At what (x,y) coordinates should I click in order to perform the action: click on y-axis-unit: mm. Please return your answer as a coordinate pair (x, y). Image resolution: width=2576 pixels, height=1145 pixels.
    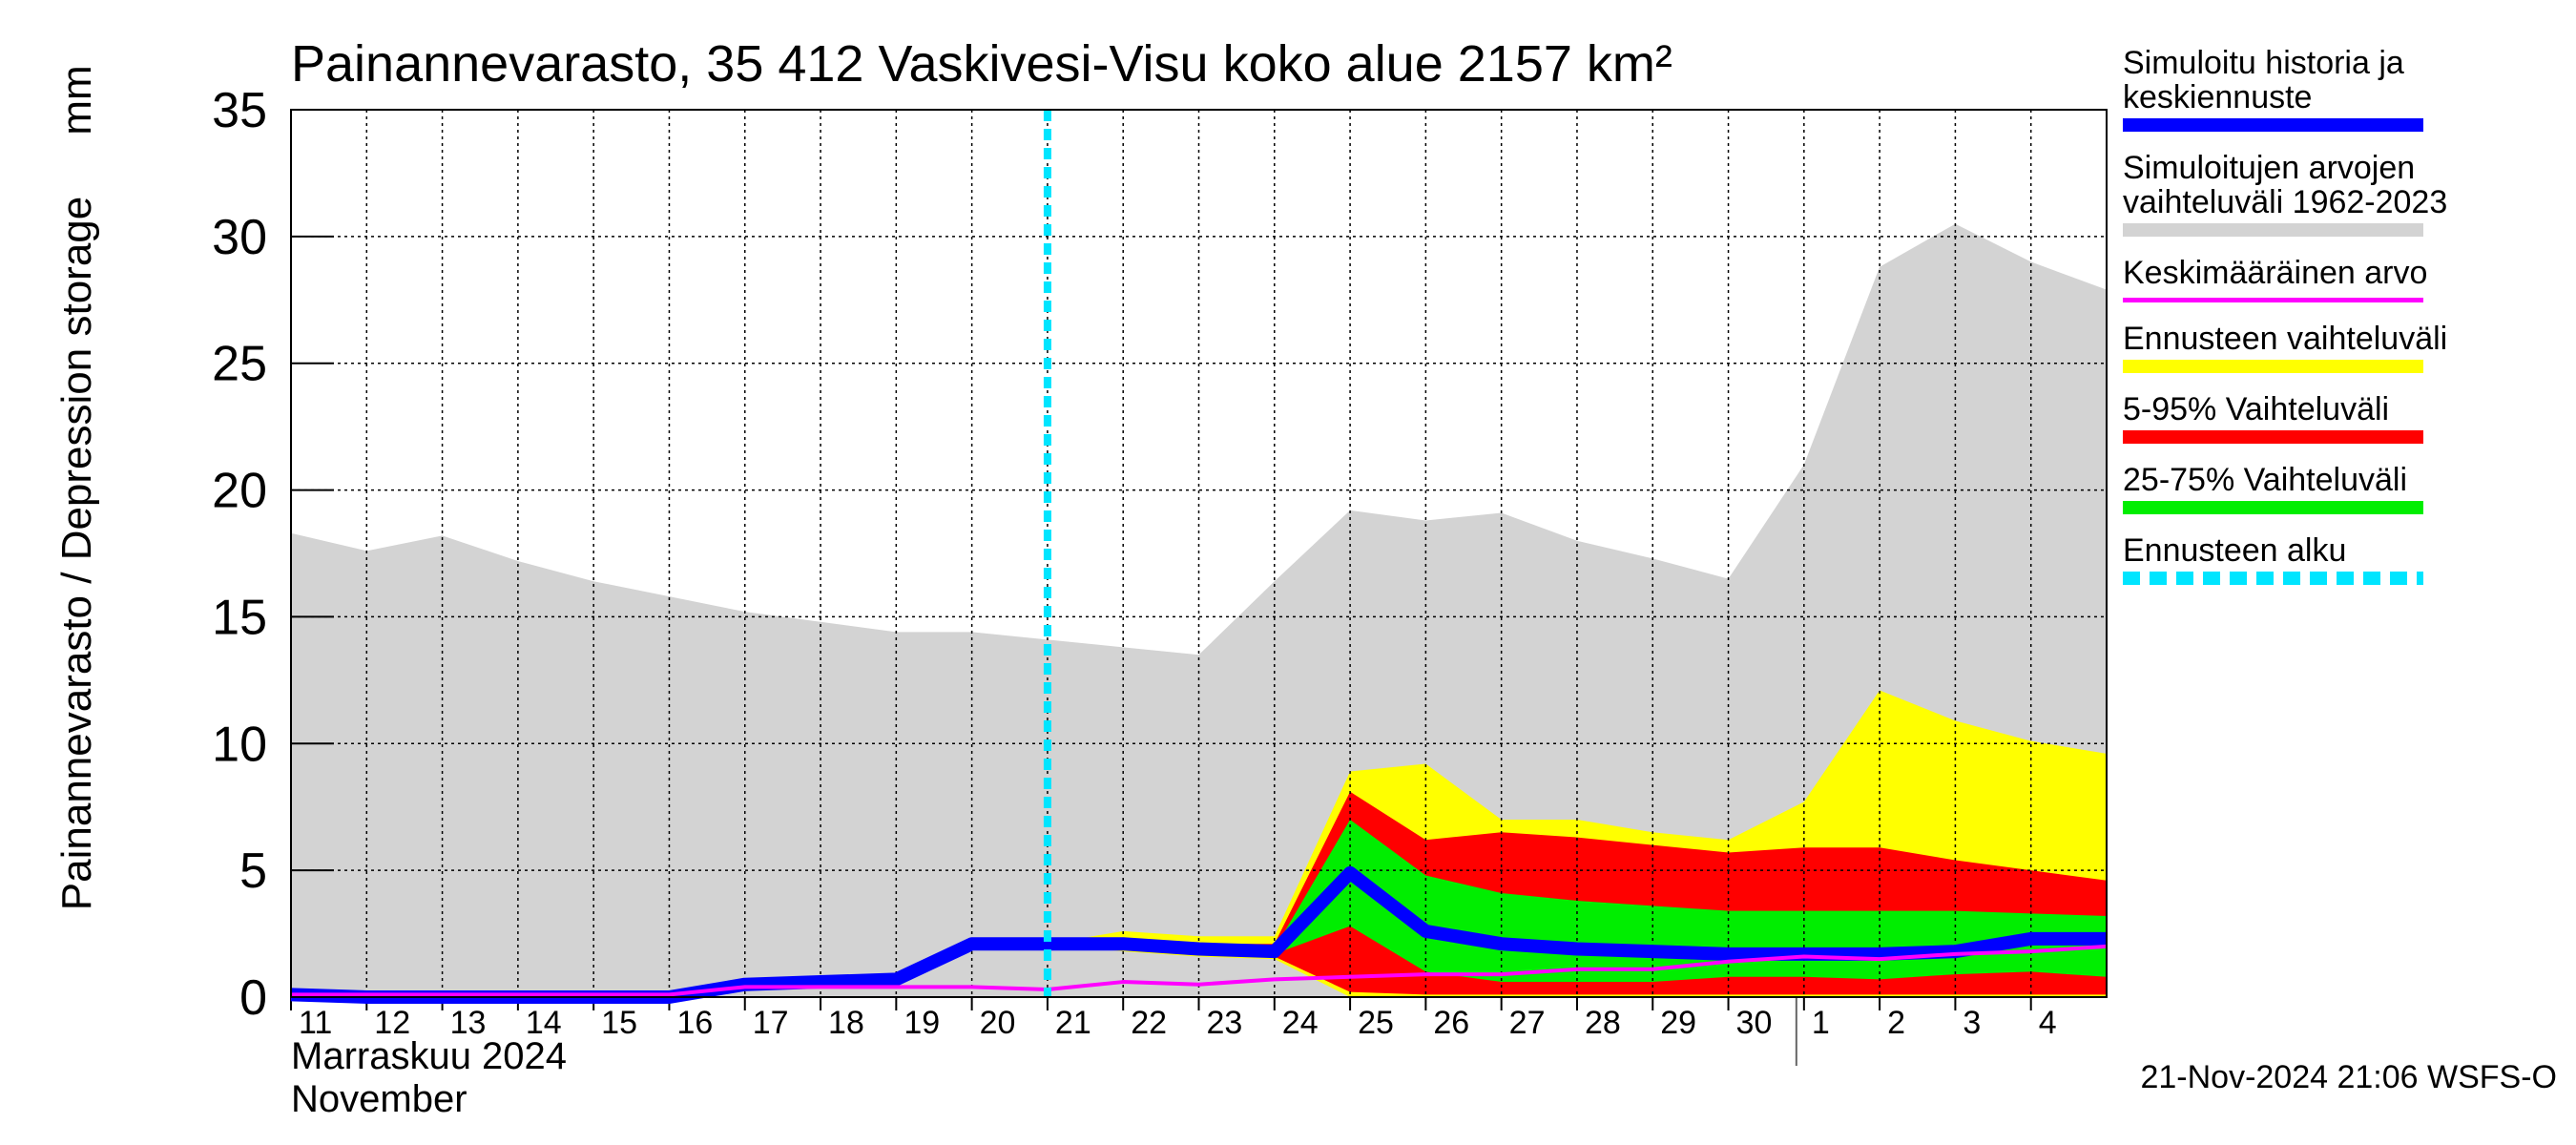
    Looking at the image, I should click on (76, 100).